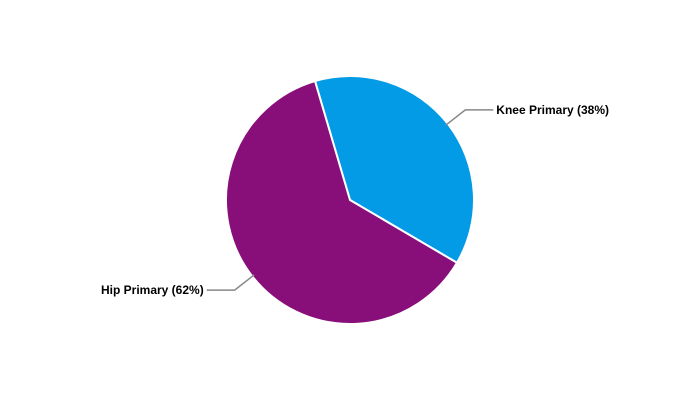  Describe the element at coordinates (152, 290) in the screenshot. I see `slice-label-1: Hip Primary (62%)` at that location.